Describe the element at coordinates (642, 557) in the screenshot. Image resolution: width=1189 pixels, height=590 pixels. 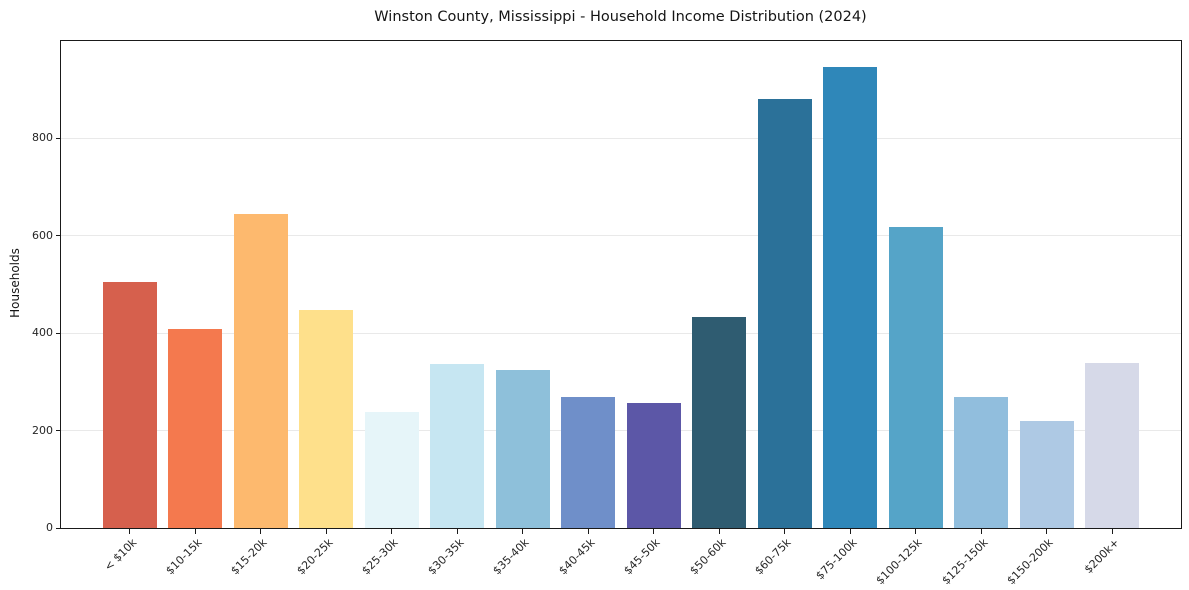
I see `x-tick-label: $45-50k` at that location.